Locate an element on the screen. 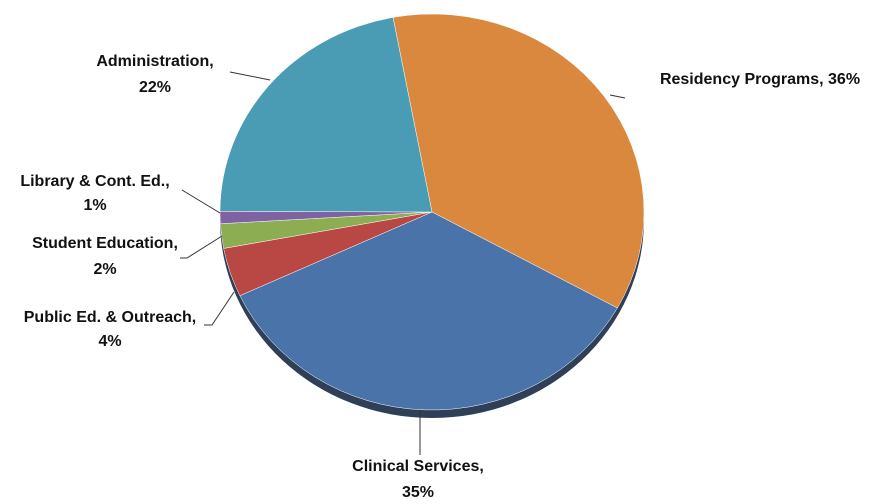 The height and width of the screenshot is (504, 887). data-label: Clinical Services, is located at coordinates (418, 466).